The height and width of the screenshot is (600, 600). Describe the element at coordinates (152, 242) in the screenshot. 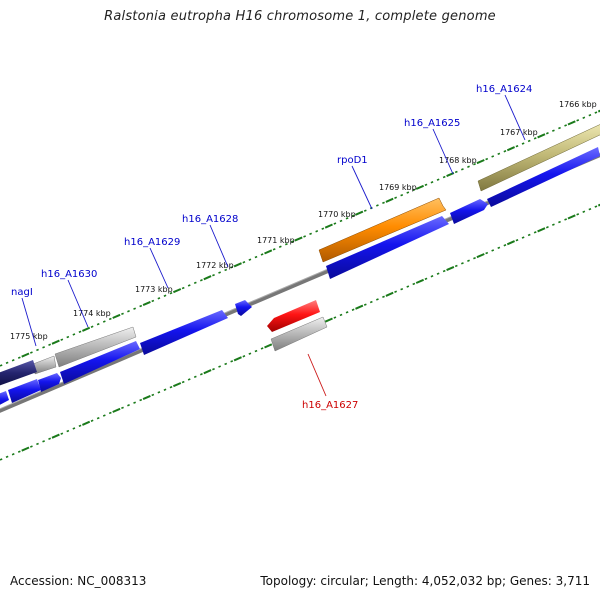

I see `gene-label-h16-A1629: h16_A1629` at that location.